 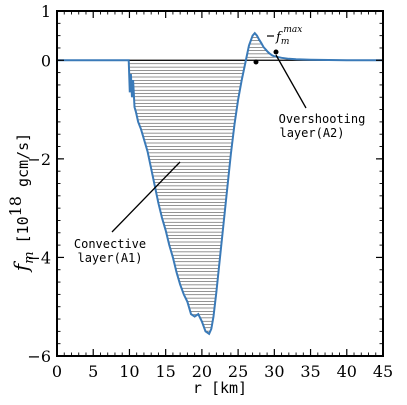 What do you see at coordinates (46, 11) in the screenshot?
I see `y-tick-label: 1` at bounding box center [46, 11].